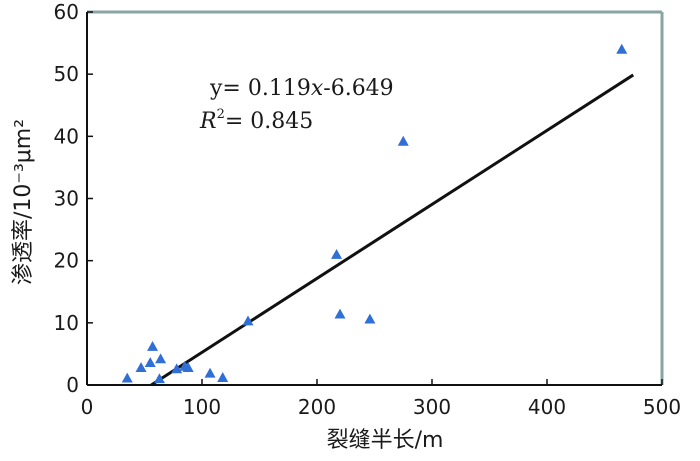 The width and height of the screenshot is (700, 461). What do you see at coordinates (385, 440) in the screenshot?
I see `x-axis-title: 裂缝半长/m` at bounding box center [385, 440].